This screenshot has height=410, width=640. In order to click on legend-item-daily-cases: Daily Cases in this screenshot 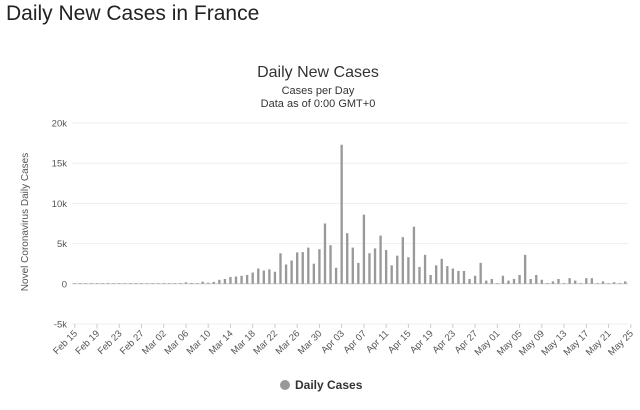, I will do `click(321, 385)`.